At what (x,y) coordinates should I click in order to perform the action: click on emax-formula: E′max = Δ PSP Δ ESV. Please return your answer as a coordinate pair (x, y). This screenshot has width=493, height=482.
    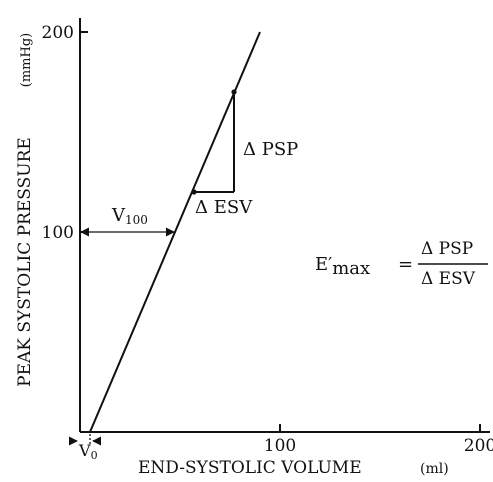
    Looking at the image, I should click on (401, 264).